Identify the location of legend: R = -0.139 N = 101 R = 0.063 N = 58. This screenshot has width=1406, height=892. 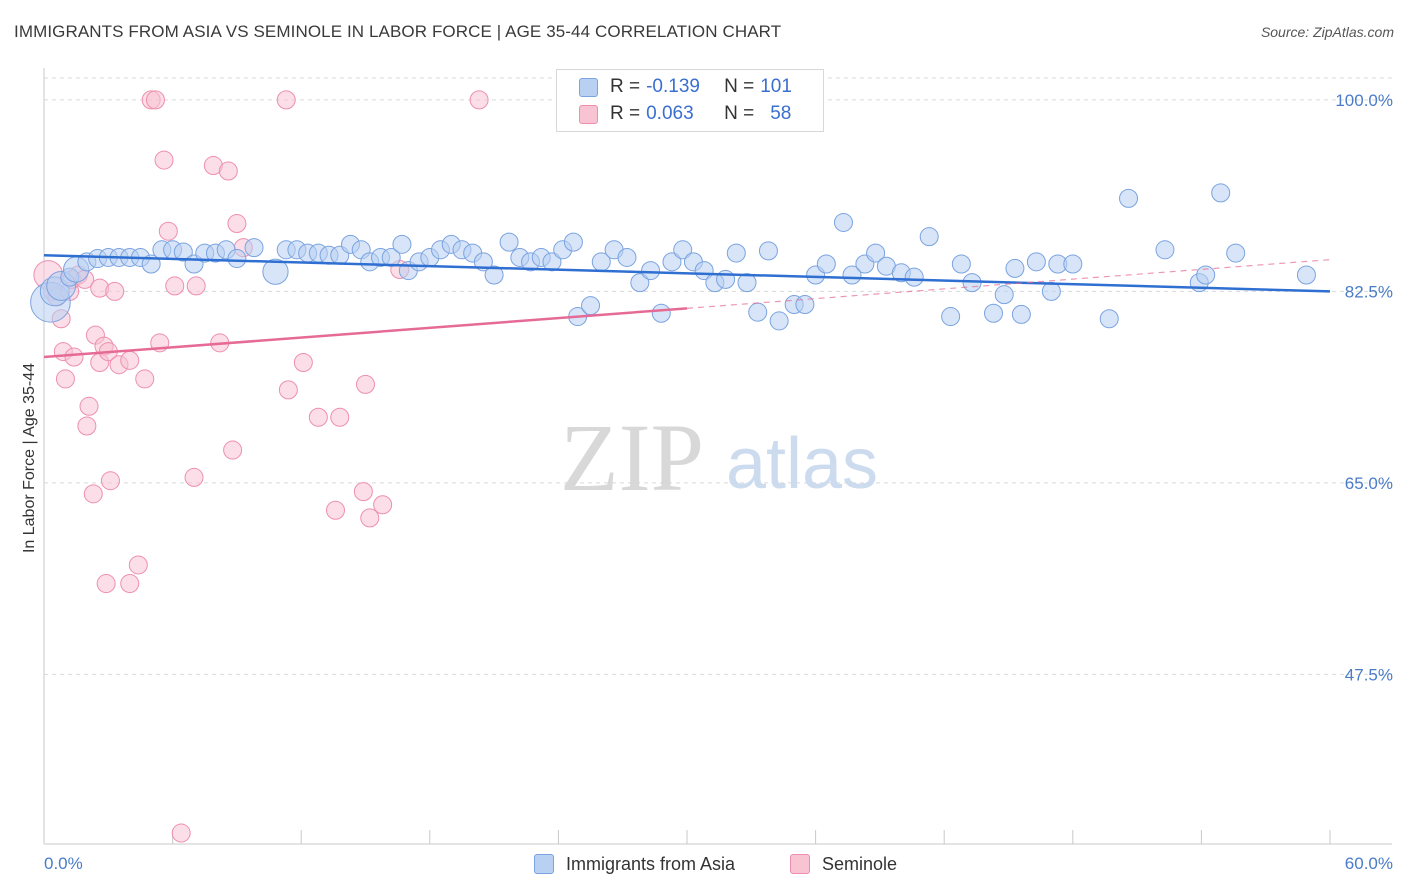
(690, 100).